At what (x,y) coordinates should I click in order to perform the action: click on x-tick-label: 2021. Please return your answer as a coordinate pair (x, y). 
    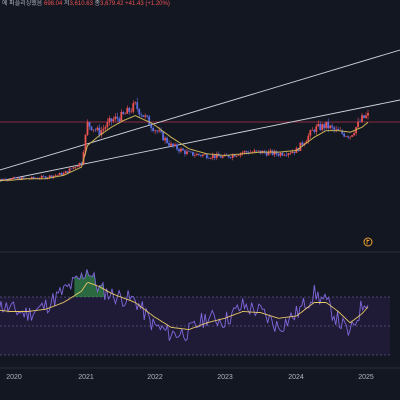
    Looking at the image, I should click on (86, 377).